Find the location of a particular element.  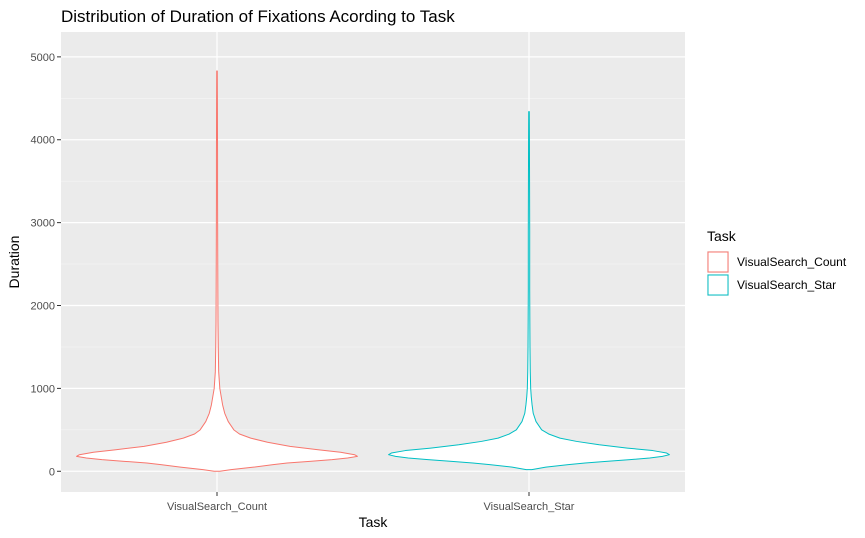

y-tick-label: 3000 is located at coordinates (43, 224).